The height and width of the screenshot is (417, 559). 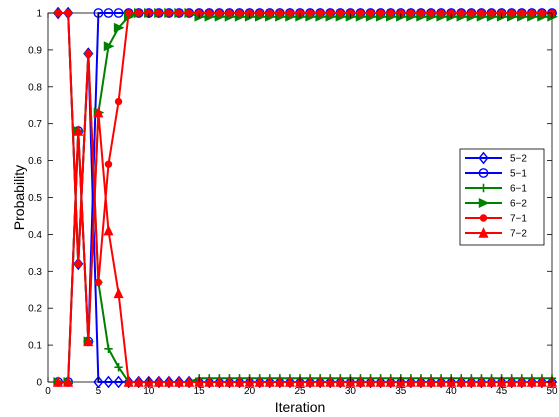 I want to click on x-tick-label: 35, so click(x=401, y=391).